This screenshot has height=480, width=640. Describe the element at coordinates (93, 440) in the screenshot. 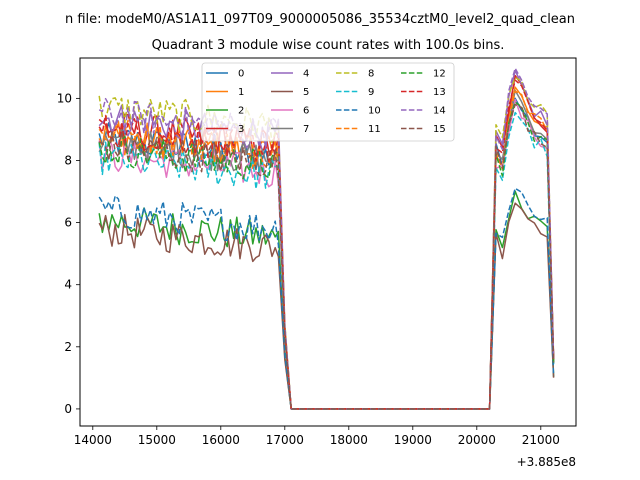

I see `x-tick-label: 14000` at that location.